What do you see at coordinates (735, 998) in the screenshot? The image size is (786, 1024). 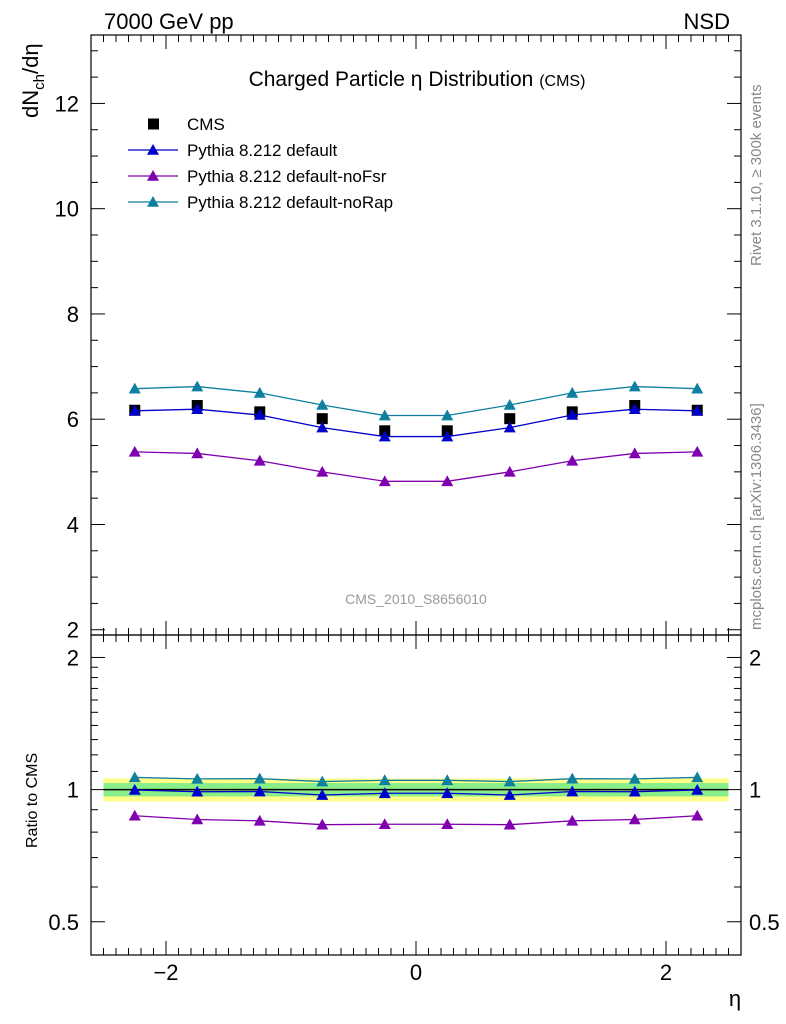 I see `x-axis-label: η` at bounding box center [735, 998].